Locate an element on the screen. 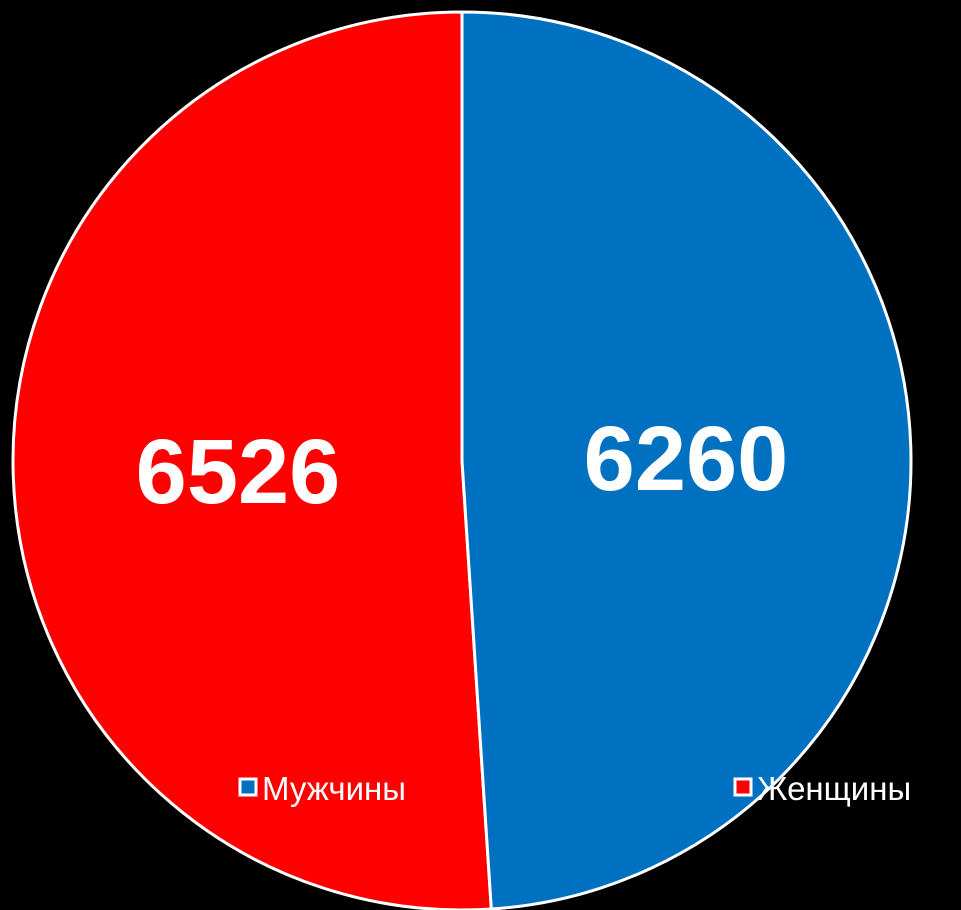  legend-label-men: Мужчины is located at coordinates (334, 788).